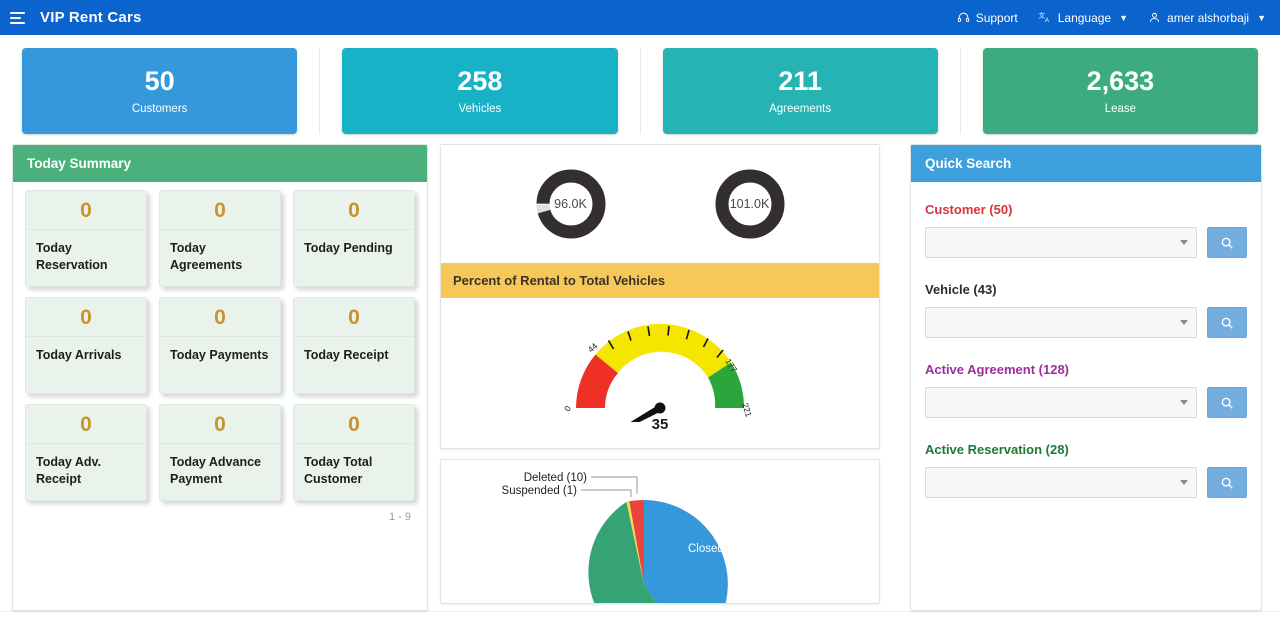 This screenshot has width=1280, height=627. I want to click on quick-search-group: Active Reservation (28), so click(1086, 470).